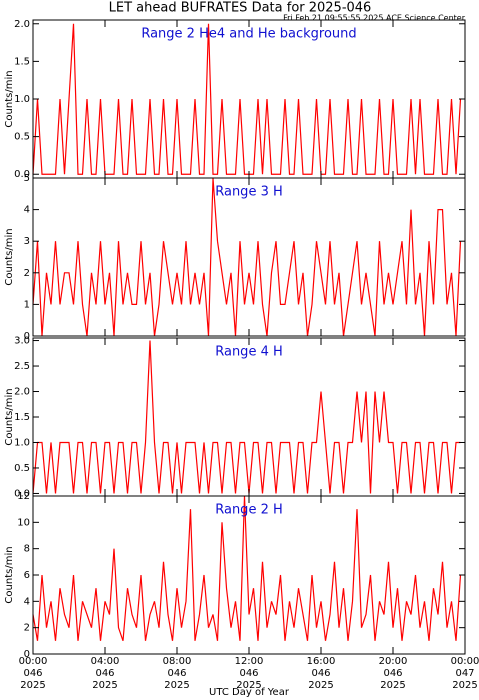  What do you see at coordinates (240, 8) in the screenshot?
I see `chart-title: LET ahead BUFRATES Data for 2025-046` at bounding box center [240, 8].